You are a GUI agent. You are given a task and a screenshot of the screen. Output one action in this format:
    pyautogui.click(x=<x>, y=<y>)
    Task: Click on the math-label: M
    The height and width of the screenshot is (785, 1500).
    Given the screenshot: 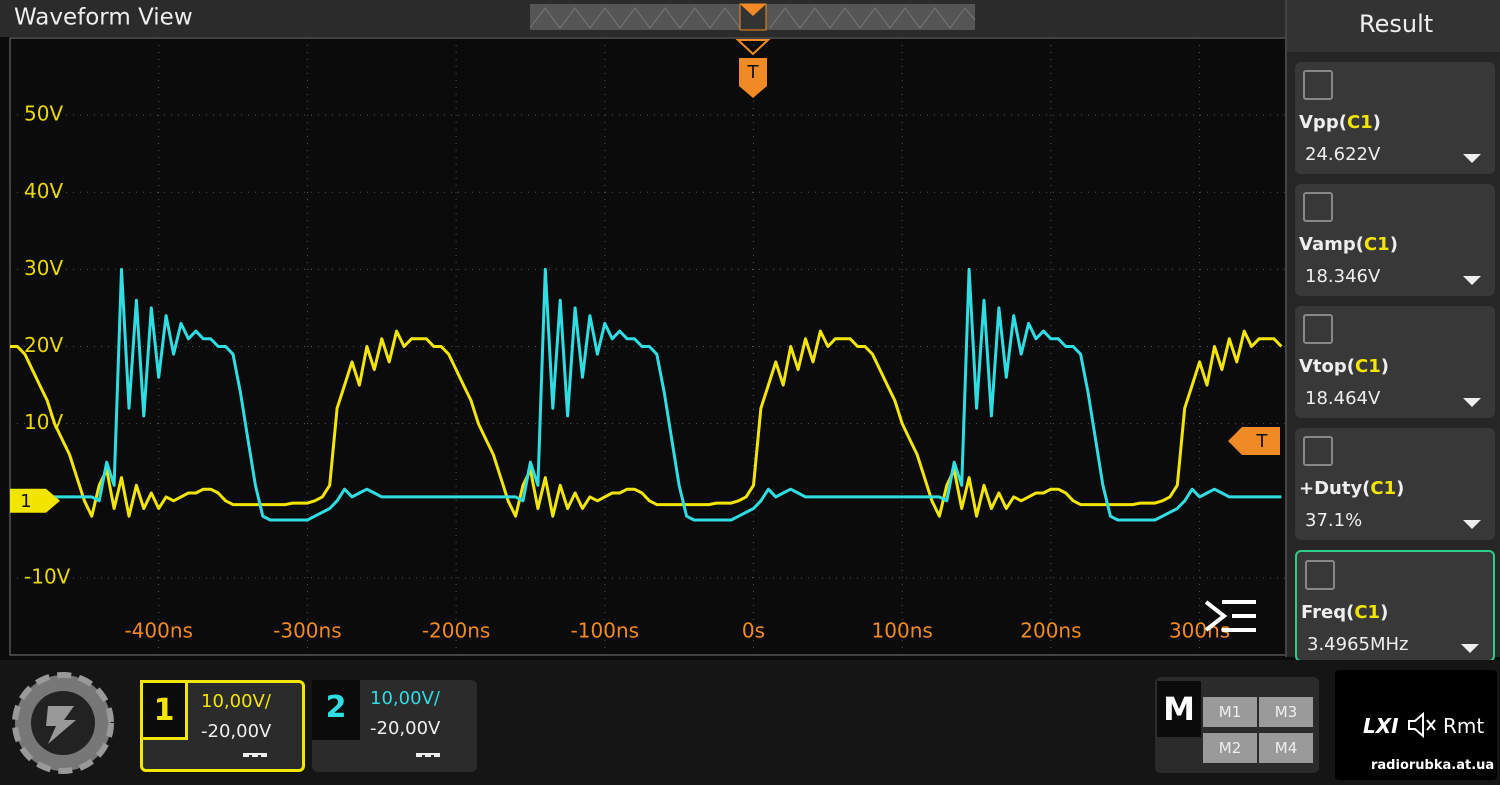 What is the action you would take?
    pyautogui.click(x=1179, y=709)
    